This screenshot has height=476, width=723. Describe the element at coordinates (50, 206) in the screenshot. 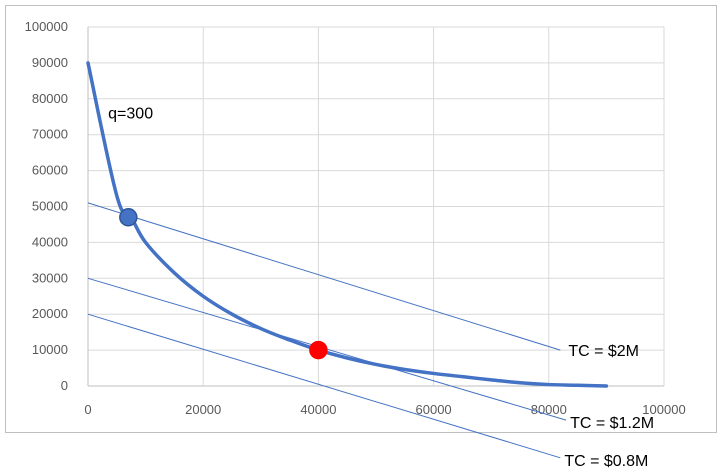

I see `y-tick-label: 50000` at that location.